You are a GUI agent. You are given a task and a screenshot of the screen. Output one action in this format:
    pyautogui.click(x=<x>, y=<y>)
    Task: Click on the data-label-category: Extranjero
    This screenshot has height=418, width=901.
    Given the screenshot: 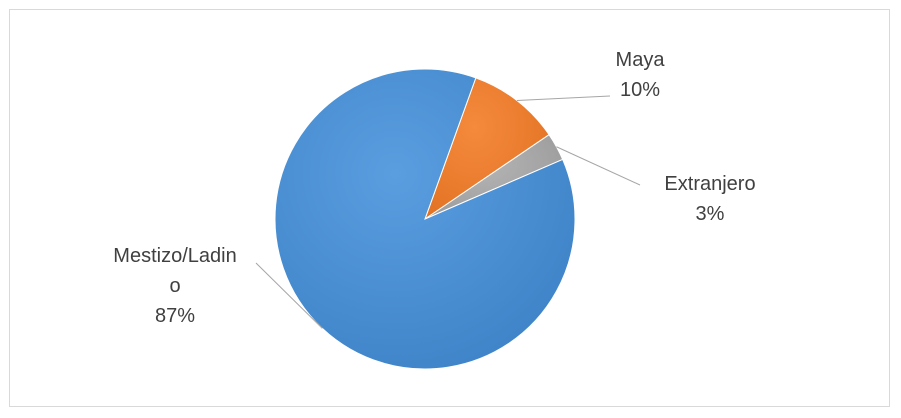 What is the action you would take?
    pyautogui.click(x=709, y=184)
    